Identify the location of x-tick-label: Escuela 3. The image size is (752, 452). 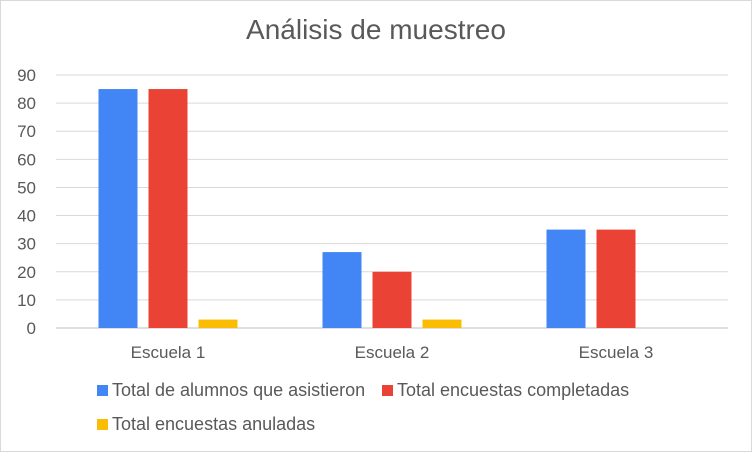
(616, 352).